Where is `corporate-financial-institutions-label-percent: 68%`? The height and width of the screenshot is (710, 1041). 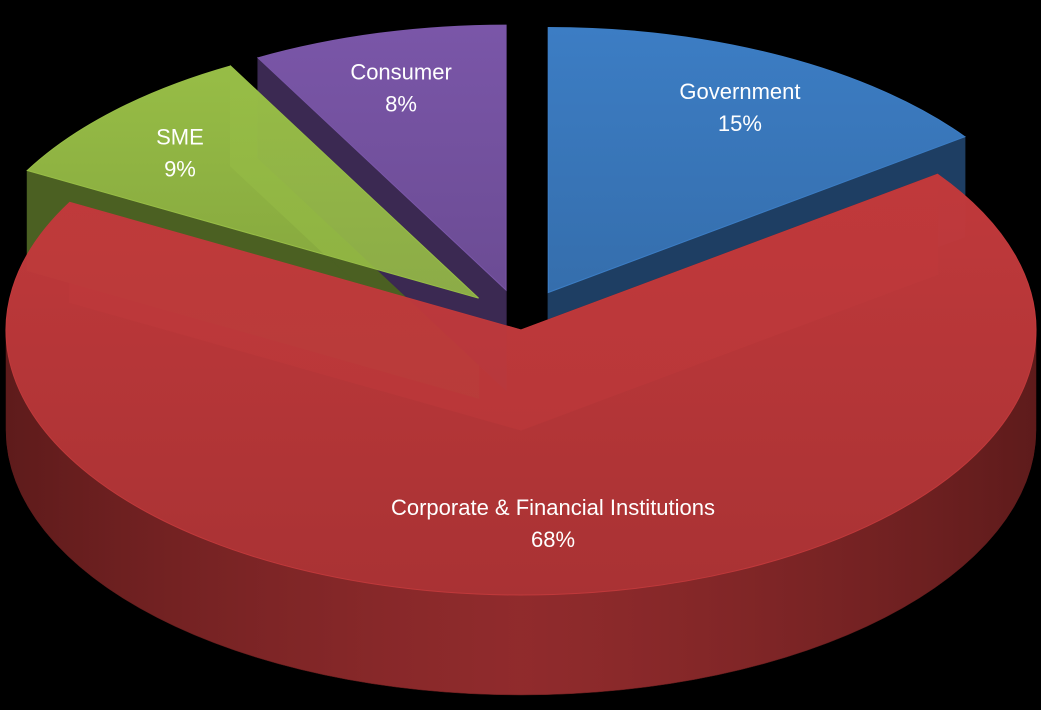
corporate-financial-institutions-label-percent: 68% is located at coordinates (553, 539).